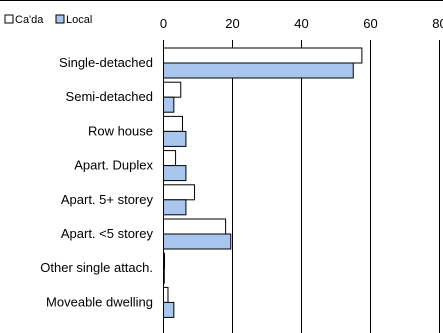 Image resolution: width=443 pixels, height=333 pixels. What do you see at coordinates (109, 96) in the screenshot?
I see `category-label: Semi-detached` at bounding box center [109, 96].